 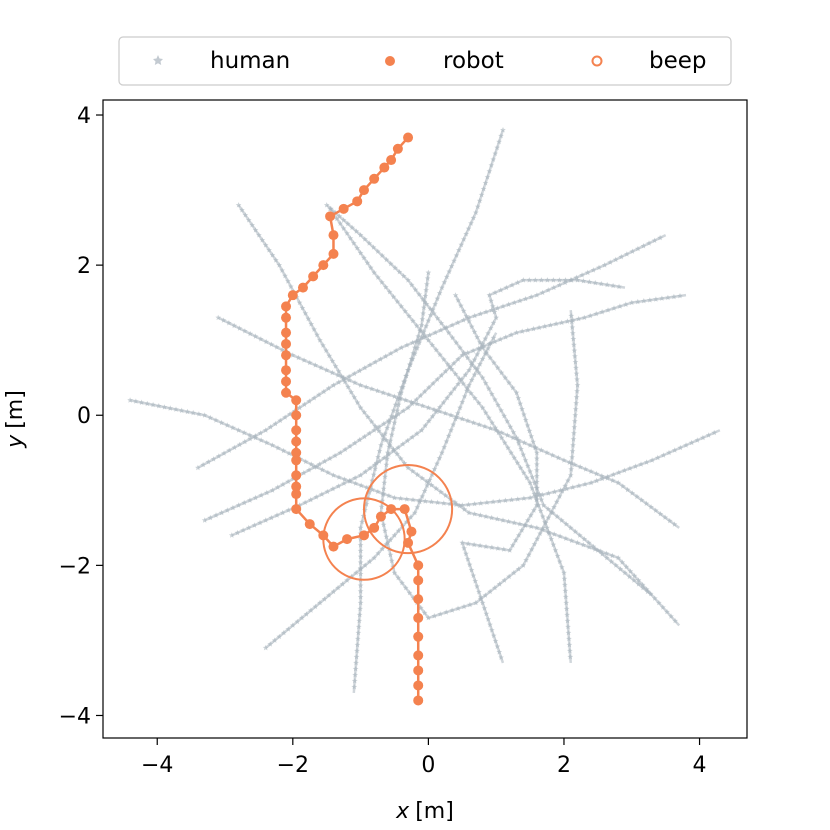 What do you see at coordinates (352, 419) in the screenshot?
I see `robot-trajectory` at bounding box center [352, 419].